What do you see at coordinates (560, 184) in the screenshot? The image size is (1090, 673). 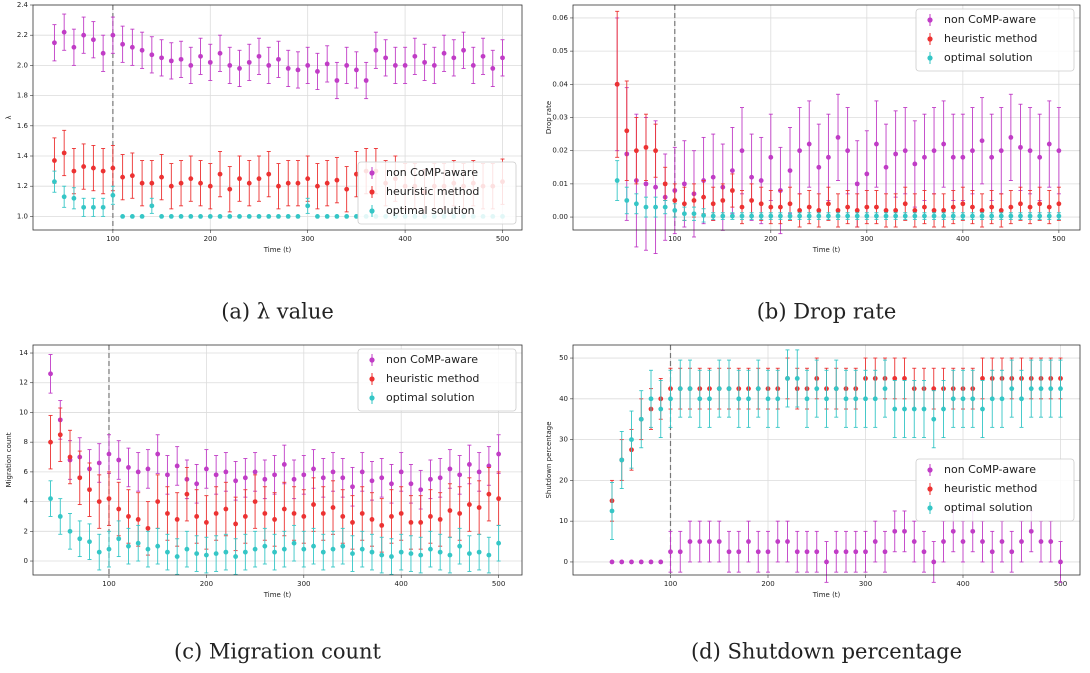 I see `y-tick-label: 0.01` at bounding box center [560, 184].